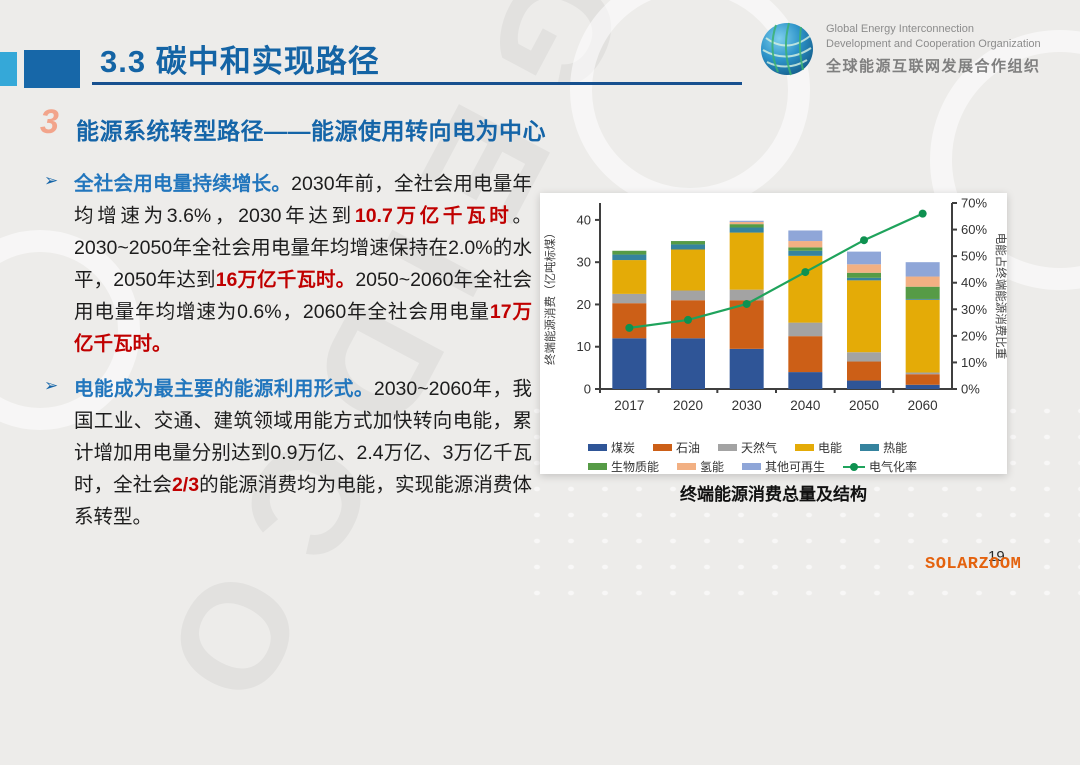 The height and width of the screenshot is (765, 1080). I want to click on legend-row: 生物质能 氢能 其他可再生 电气化率, so click(793, 466).